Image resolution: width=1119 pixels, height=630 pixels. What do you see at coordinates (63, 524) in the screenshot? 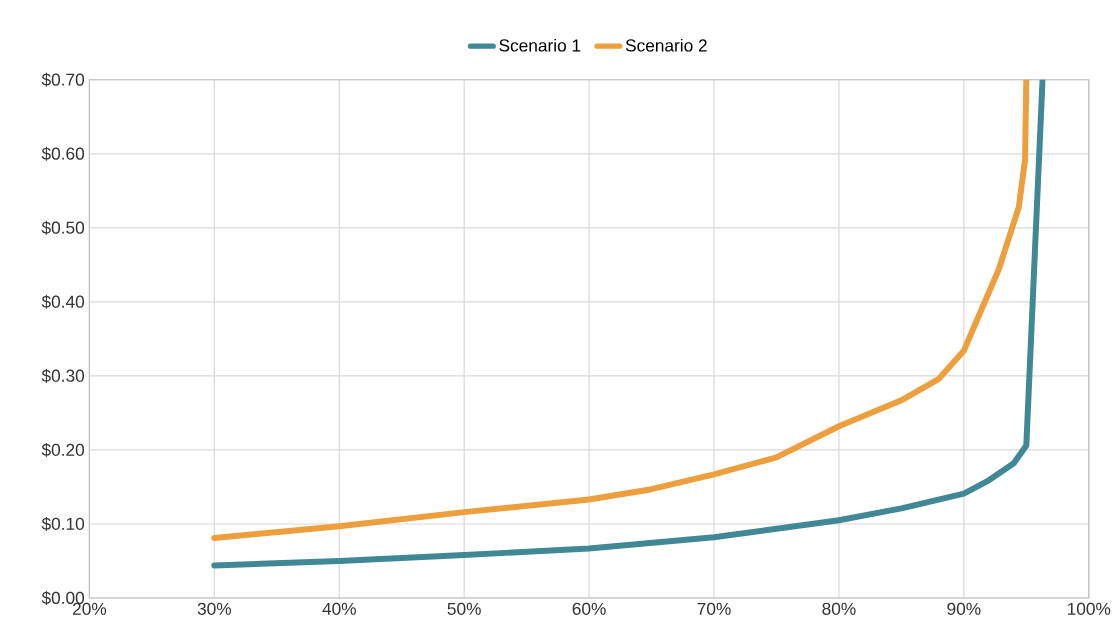
I see `y-tick-label: $0.10` at bounding box center [63, 524].